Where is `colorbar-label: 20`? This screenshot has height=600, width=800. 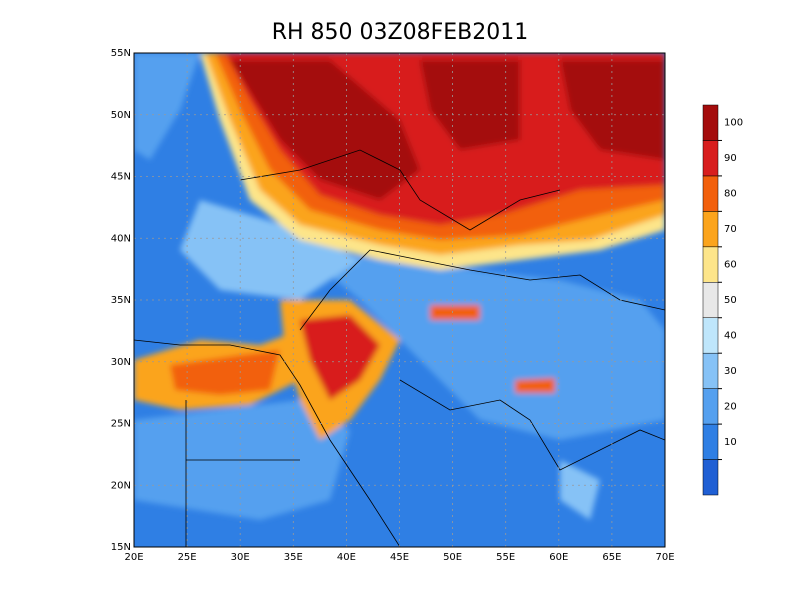
colorbar-label: 20 is located at coordinates (730, 406).